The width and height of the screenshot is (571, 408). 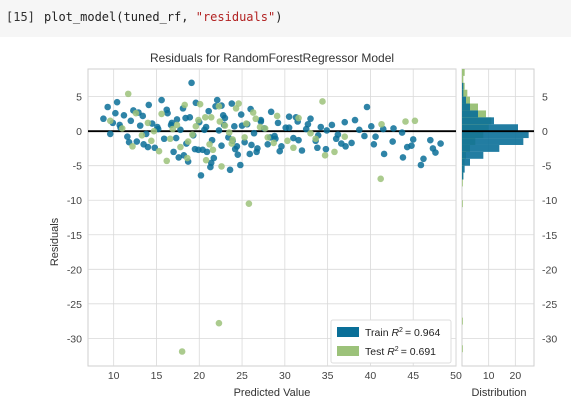 I want to click on x-tick-label: 35, so click(x=328, y=376).